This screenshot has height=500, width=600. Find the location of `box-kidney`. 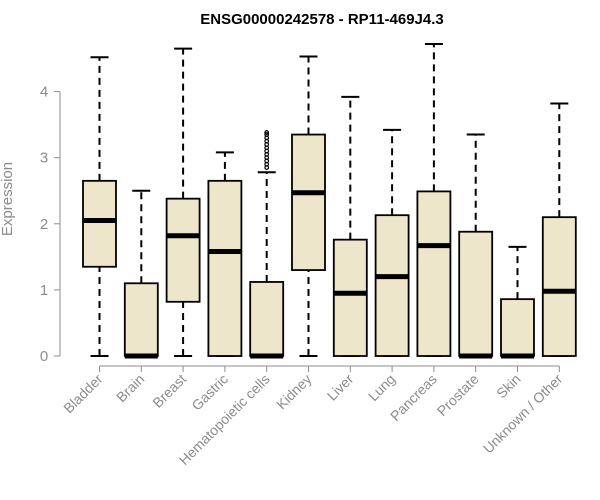

box-kidney is located at coordinates (308, 206).